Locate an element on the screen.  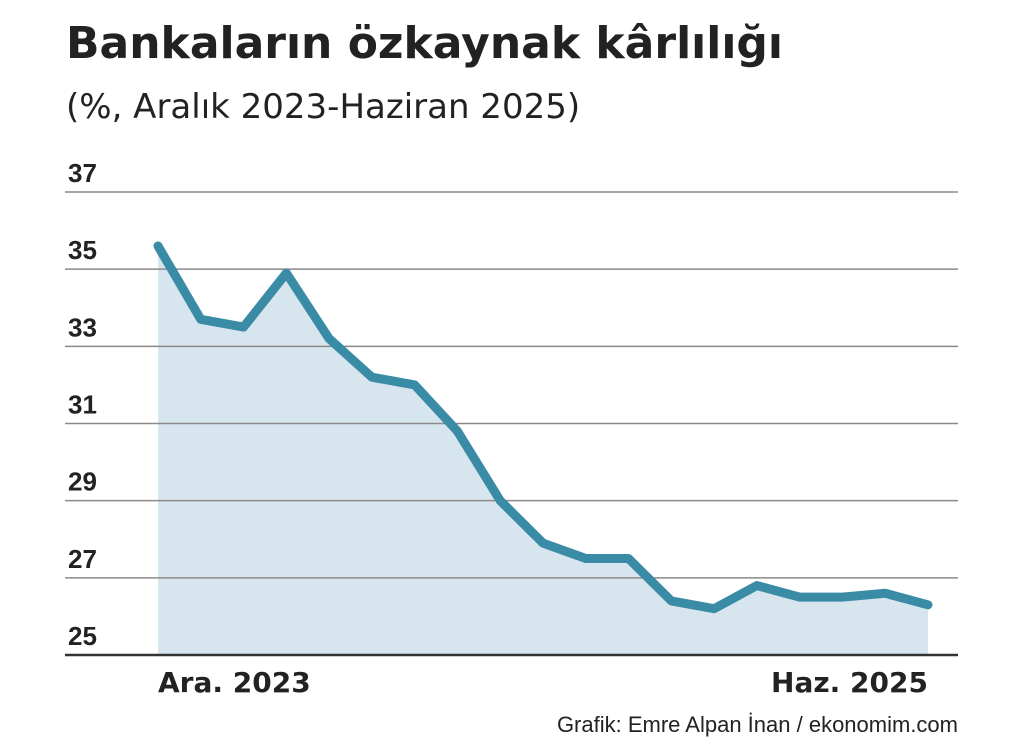
y-tick-label: 37 is located at coordinates (82, 173).